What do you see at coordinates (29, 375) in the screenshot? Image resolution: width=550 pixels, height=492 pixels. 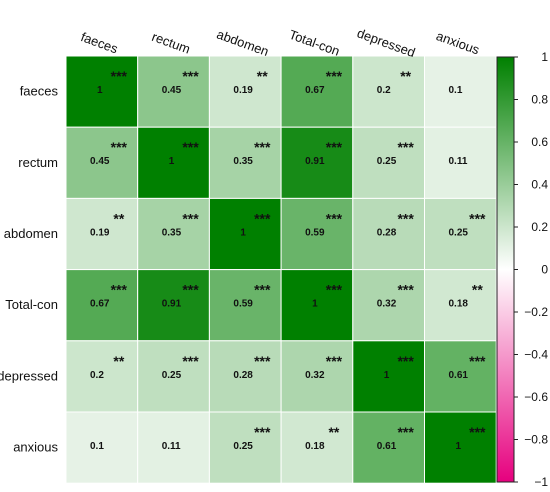 I see `row-label: depressed` at bounding box center [29, 375].